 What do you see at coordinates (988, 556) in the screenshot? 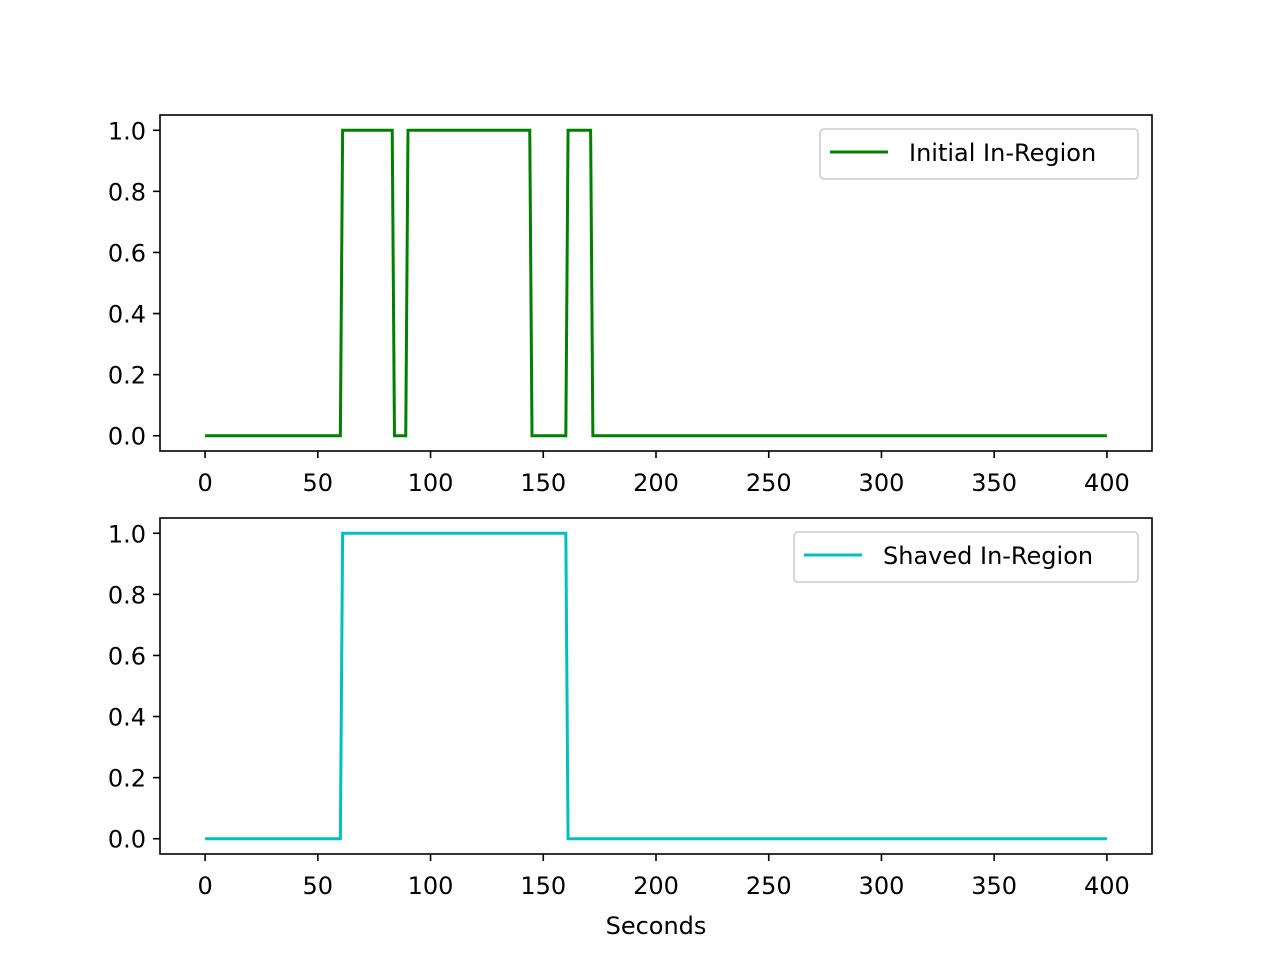
I see `legend-label: Shaved In-Region` at bounding box center [988, 556].